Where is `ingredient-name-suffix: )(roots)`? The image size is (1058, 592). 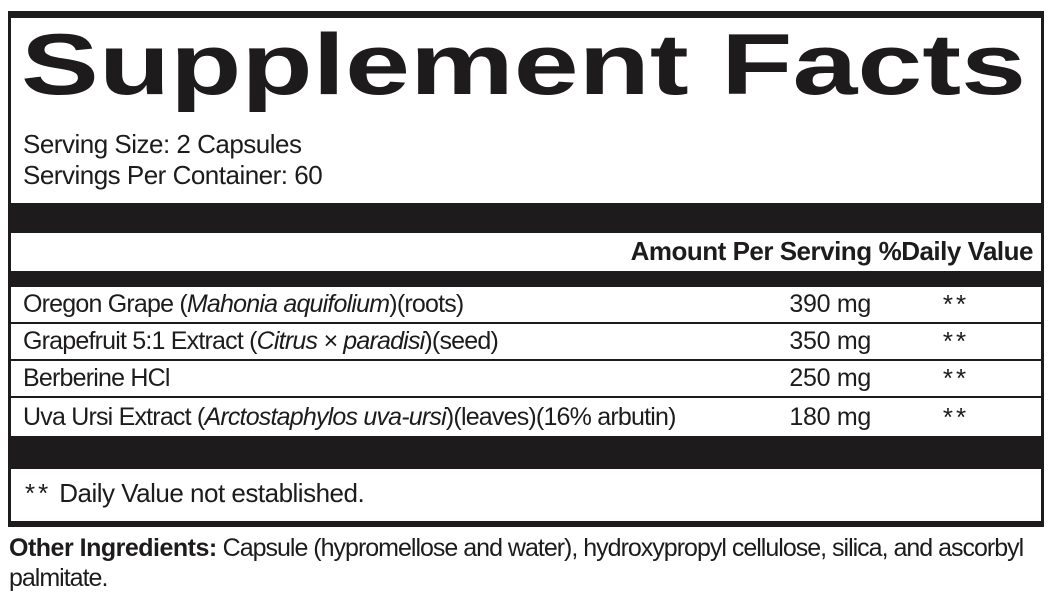 ingredient-name-suffix: )(roots) is located at coordinates (426, 304).